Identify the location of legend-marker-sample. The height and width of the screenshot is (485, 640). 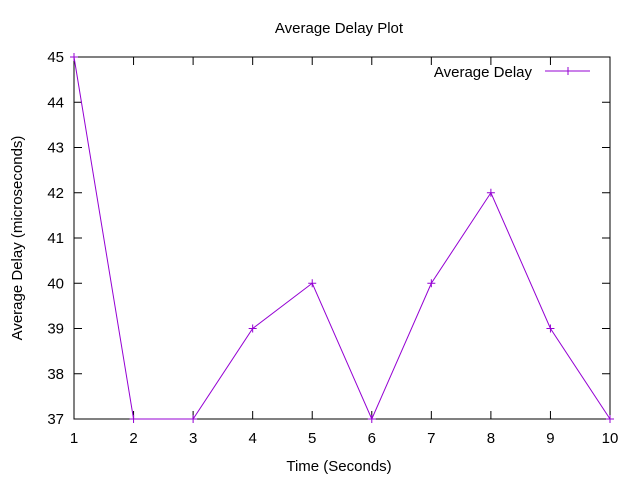
(568, 71).